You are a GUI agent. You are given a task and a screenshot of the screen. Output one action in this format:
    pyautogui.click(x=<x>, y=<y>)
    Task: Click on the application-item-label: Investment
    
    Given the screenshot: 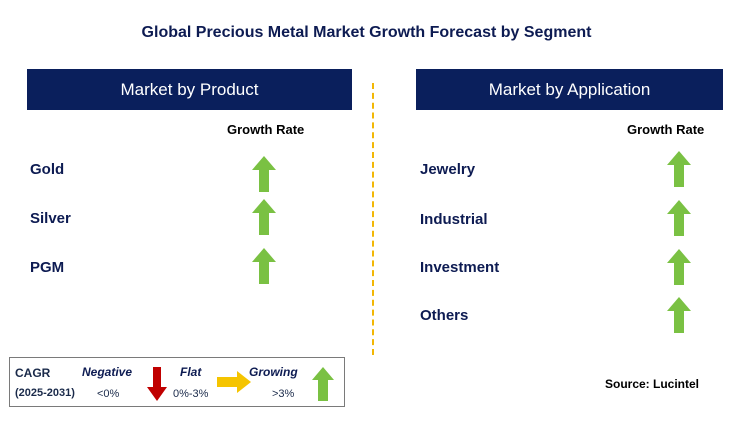 What is the action you would take?
    pyautogui.click(x=460, y=267)
    